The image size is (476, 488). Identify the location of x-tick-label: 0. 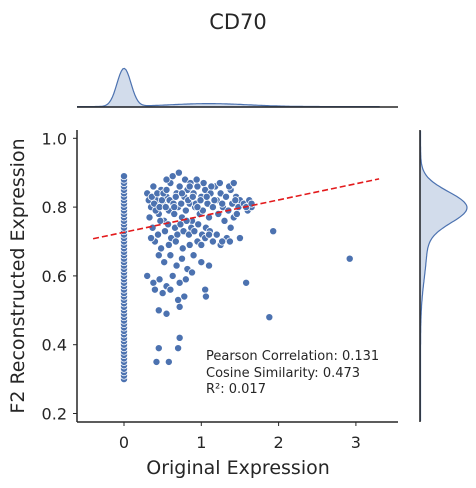
(124, 442).